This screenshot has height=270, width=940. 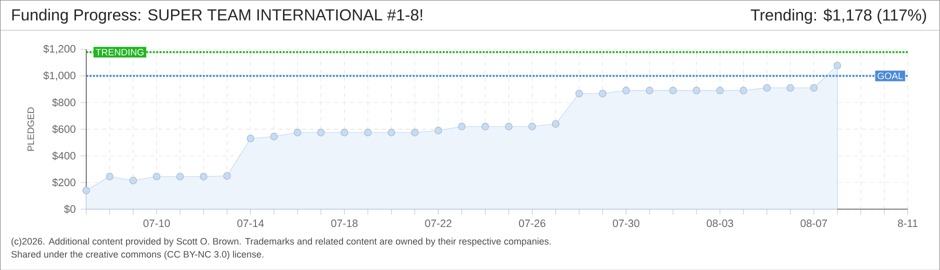 I want to click on y-axis-title: PLEDGED, so click(x=30, y=129).